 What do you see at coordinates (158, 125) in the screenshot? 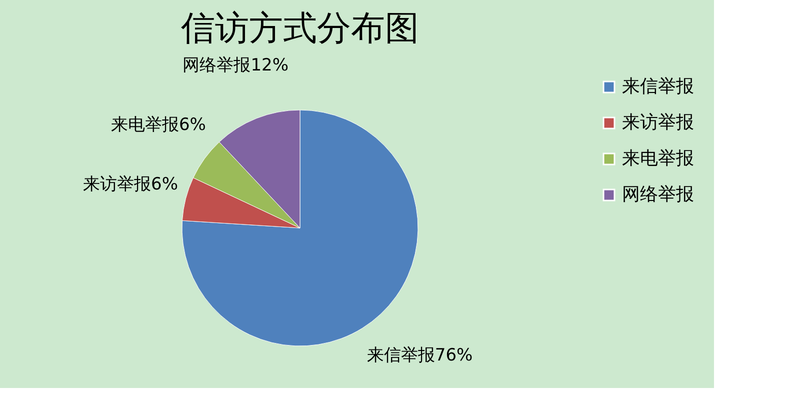
I see `data-label: 来电举报6%` at bounding box center [158, 125].